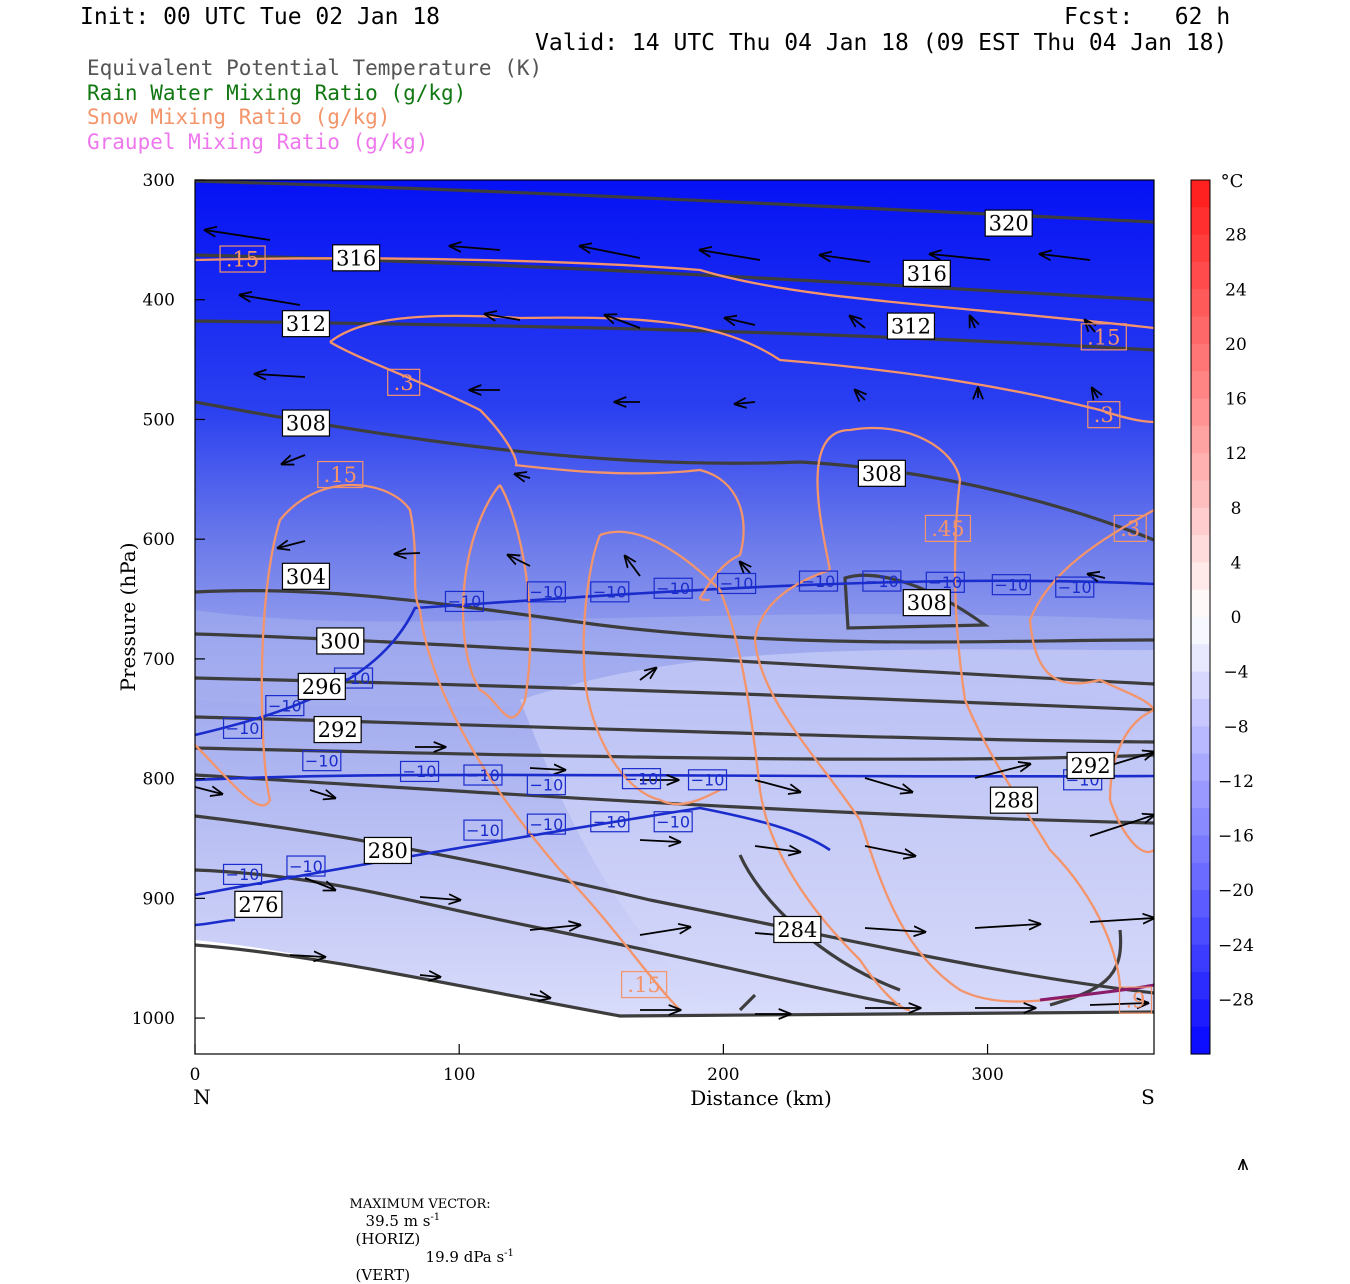 Image resolution: width=1350 pixels, height=1284 pixels. Describe the element at coordinates (1236, 1000) in the screenshot. I see `colorbar-tick-label: −28` at that location.